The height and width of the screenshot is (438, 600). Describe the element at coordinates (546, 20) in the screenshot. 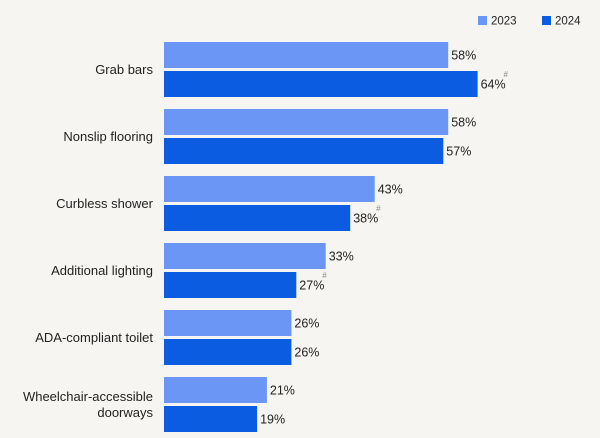

I see `legend-swatch-2024` at that location.